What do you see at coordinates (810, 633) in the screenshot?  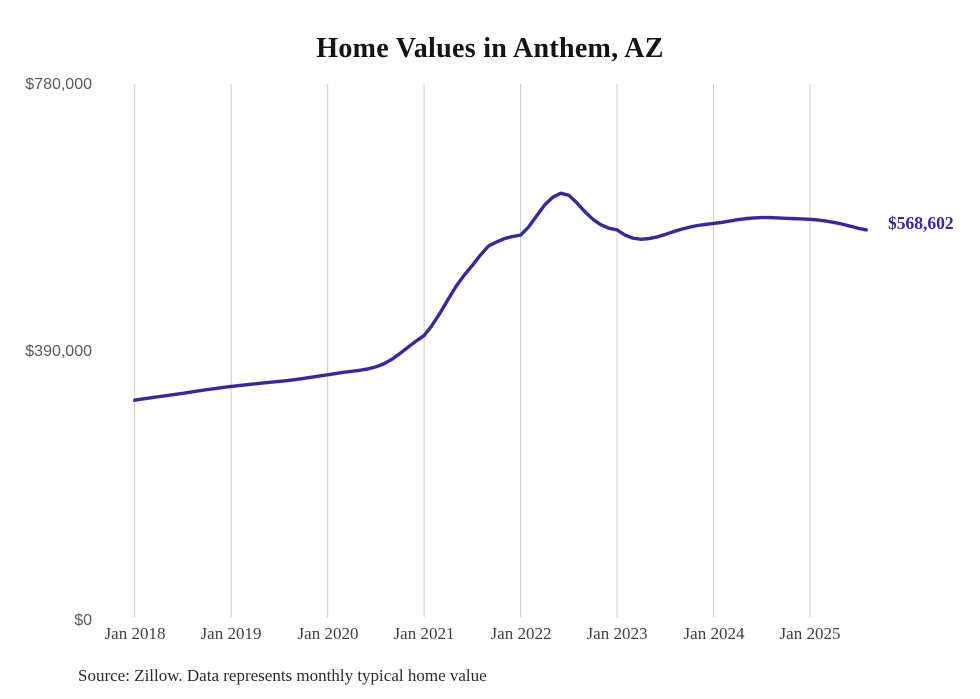 I see `x-axis-label: Jan 2025` at bounding box center [810, 633].